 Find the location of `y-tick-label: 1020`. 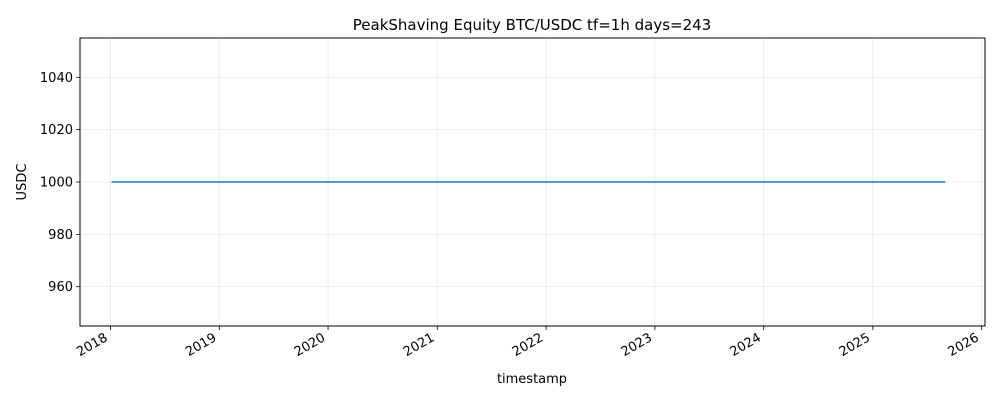

y-tick-label: 1020 is located at coordinates (56, 130).